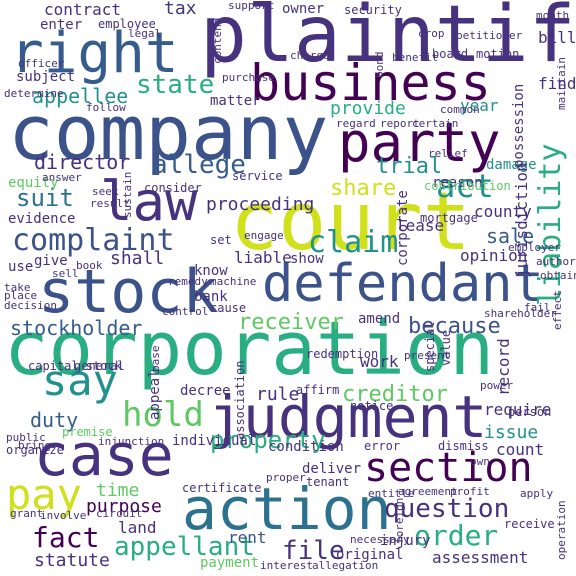 This screenshot has width=576, height=576. Describe the element at coordinates (356, 123) in the screenshot. I see `word-purchase: regard` at that location.